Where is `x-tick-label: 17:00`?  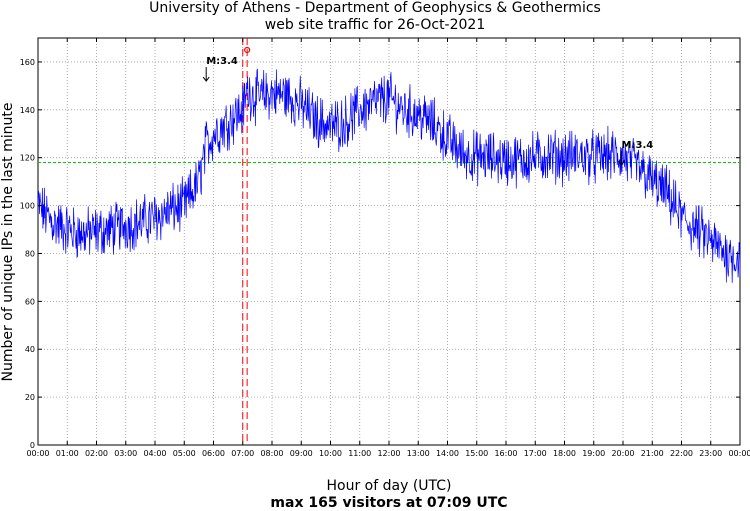
x-tick-label: 17:00 is located at coordinates (535, 453).